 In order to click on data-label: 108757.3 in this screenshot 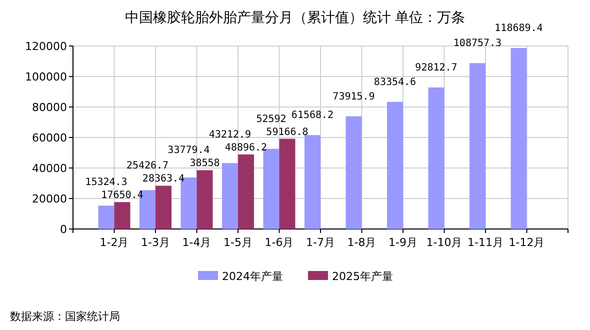, I will do `click(477, 44)`.